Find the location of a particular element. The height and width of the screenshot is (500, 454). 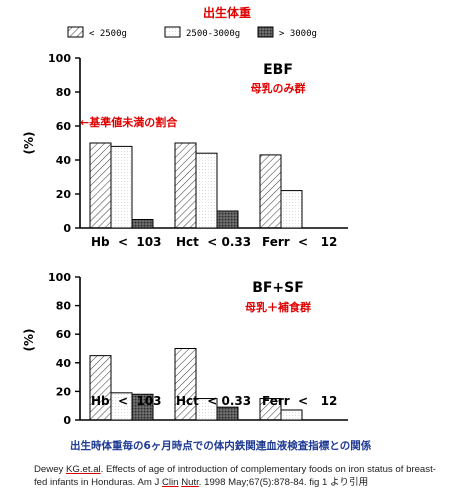

legend-swatch-dots is located at coordinates (172, 32).